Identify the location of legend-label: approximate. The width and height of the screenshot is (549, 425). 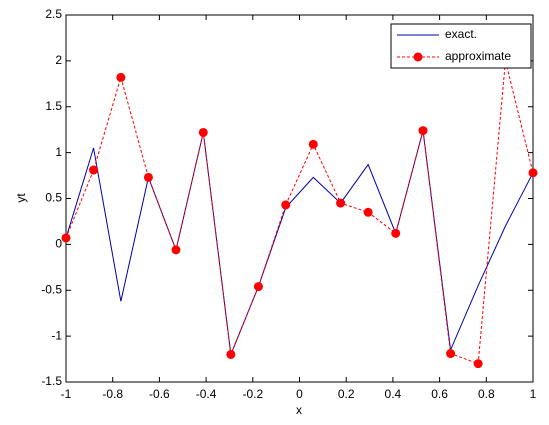
(478, 56).